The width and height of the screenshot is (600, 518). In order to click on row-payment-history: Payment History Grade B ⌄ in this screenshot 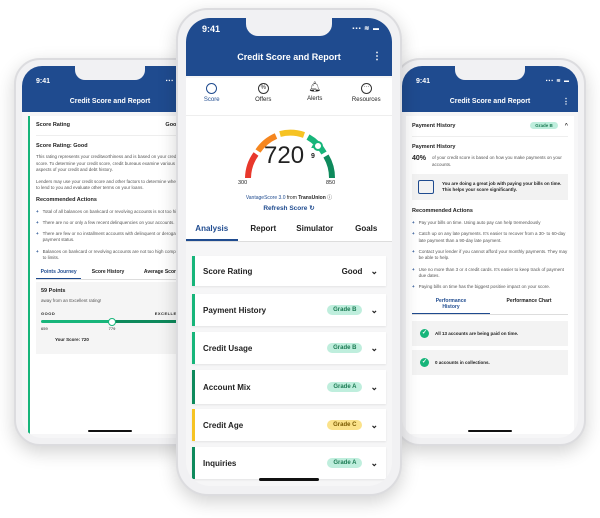, I will do `click(289, 310)`.